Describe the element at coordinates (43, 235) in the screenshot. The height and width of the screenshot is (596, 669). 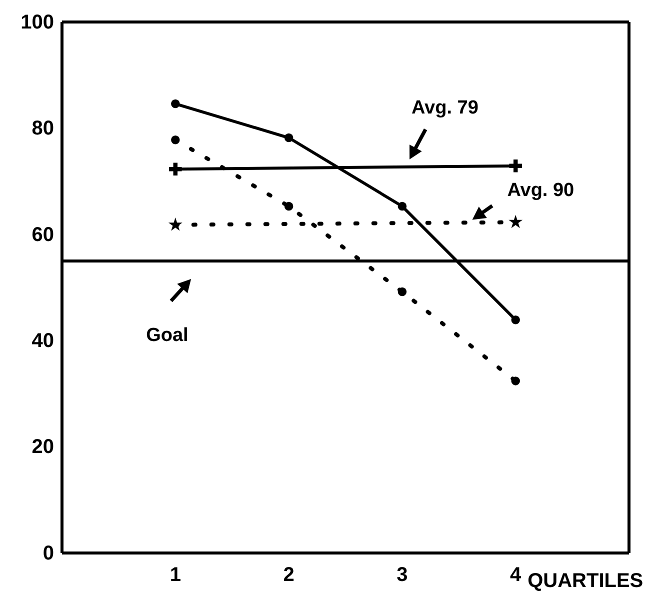
I see `y-tick-label: 60` at that location.